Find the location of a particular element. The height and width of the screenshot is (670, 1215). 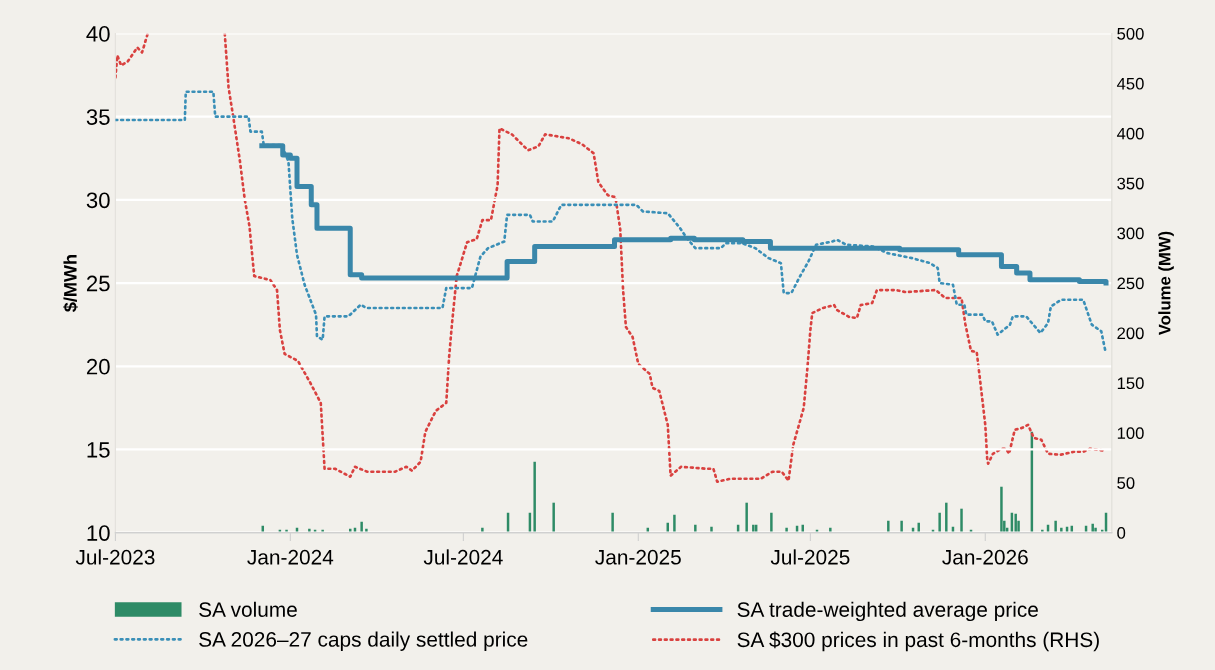

y-tick-label: 35 is located at coordinates (98, 117).